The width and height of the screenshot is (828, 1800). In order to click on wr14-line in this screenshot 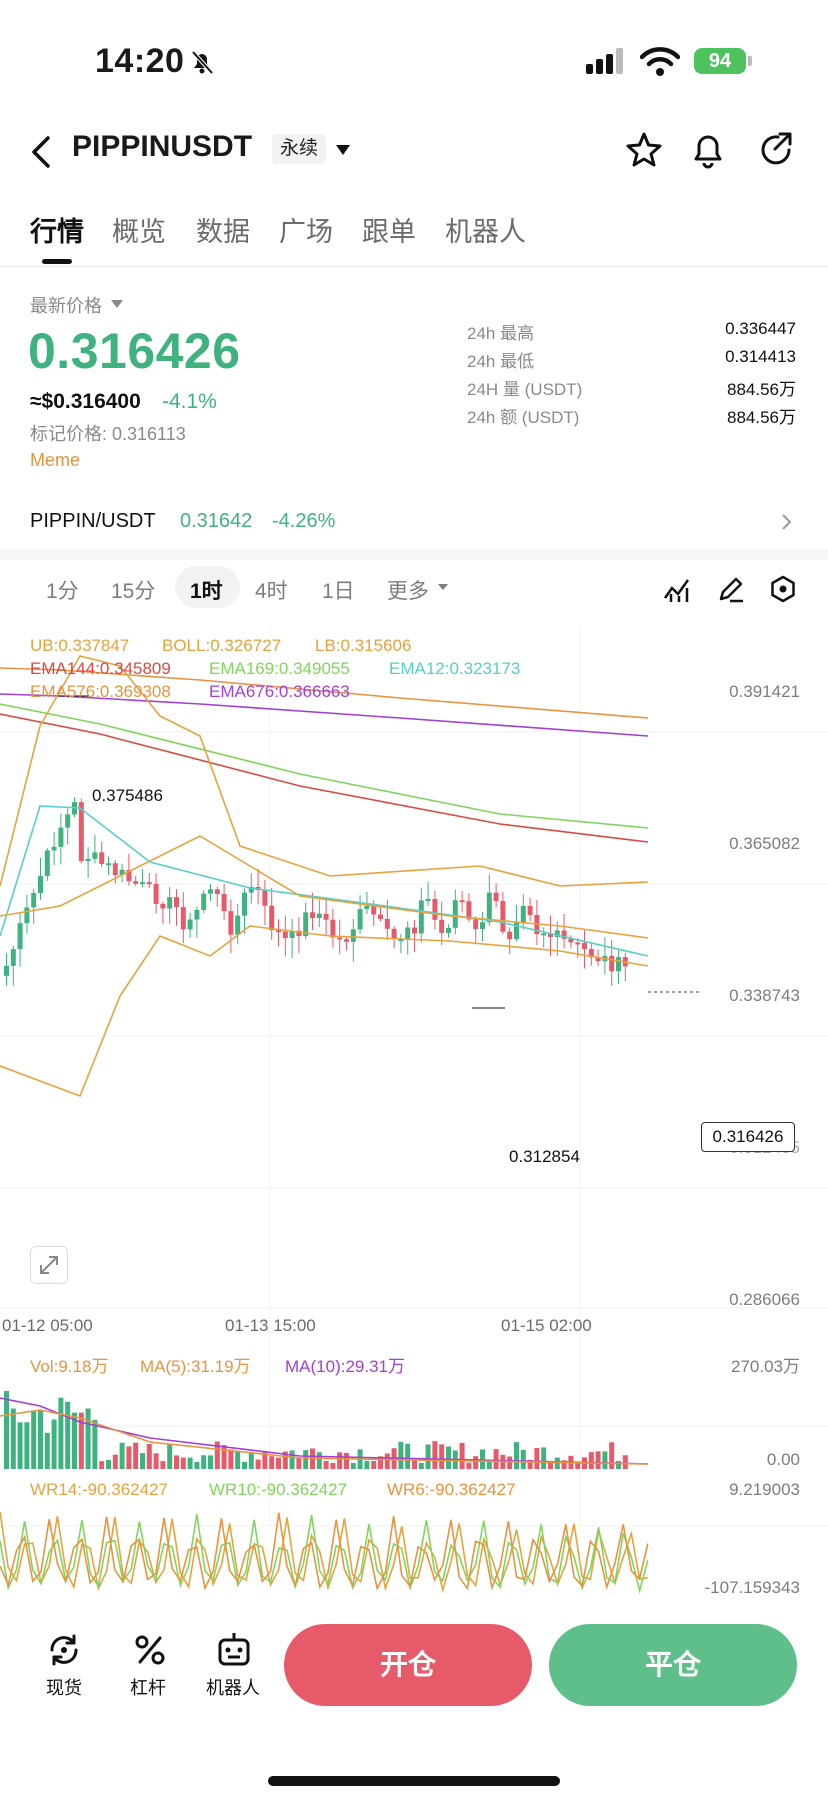, I will do `click(324, 1552)`.